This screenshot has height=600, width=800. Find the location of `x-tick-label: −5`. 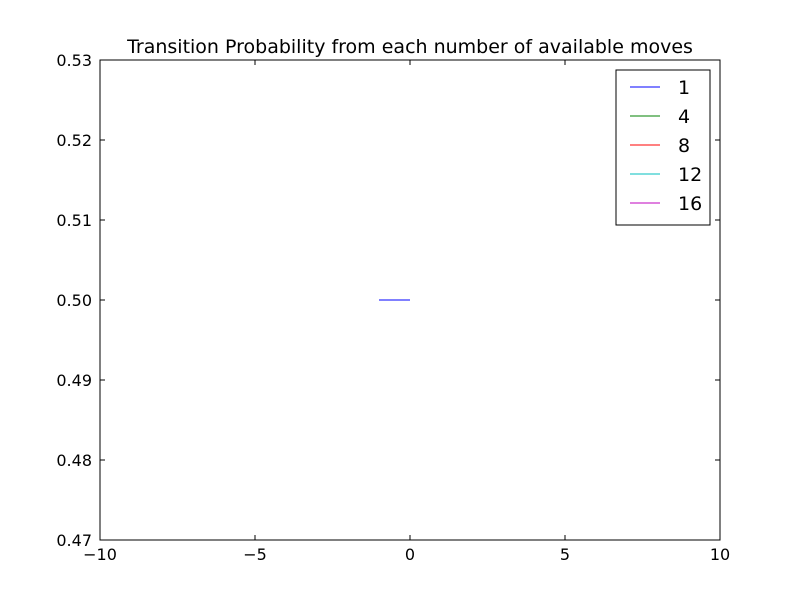

x-tick-label: −5 is located at coordinates (255, 554).